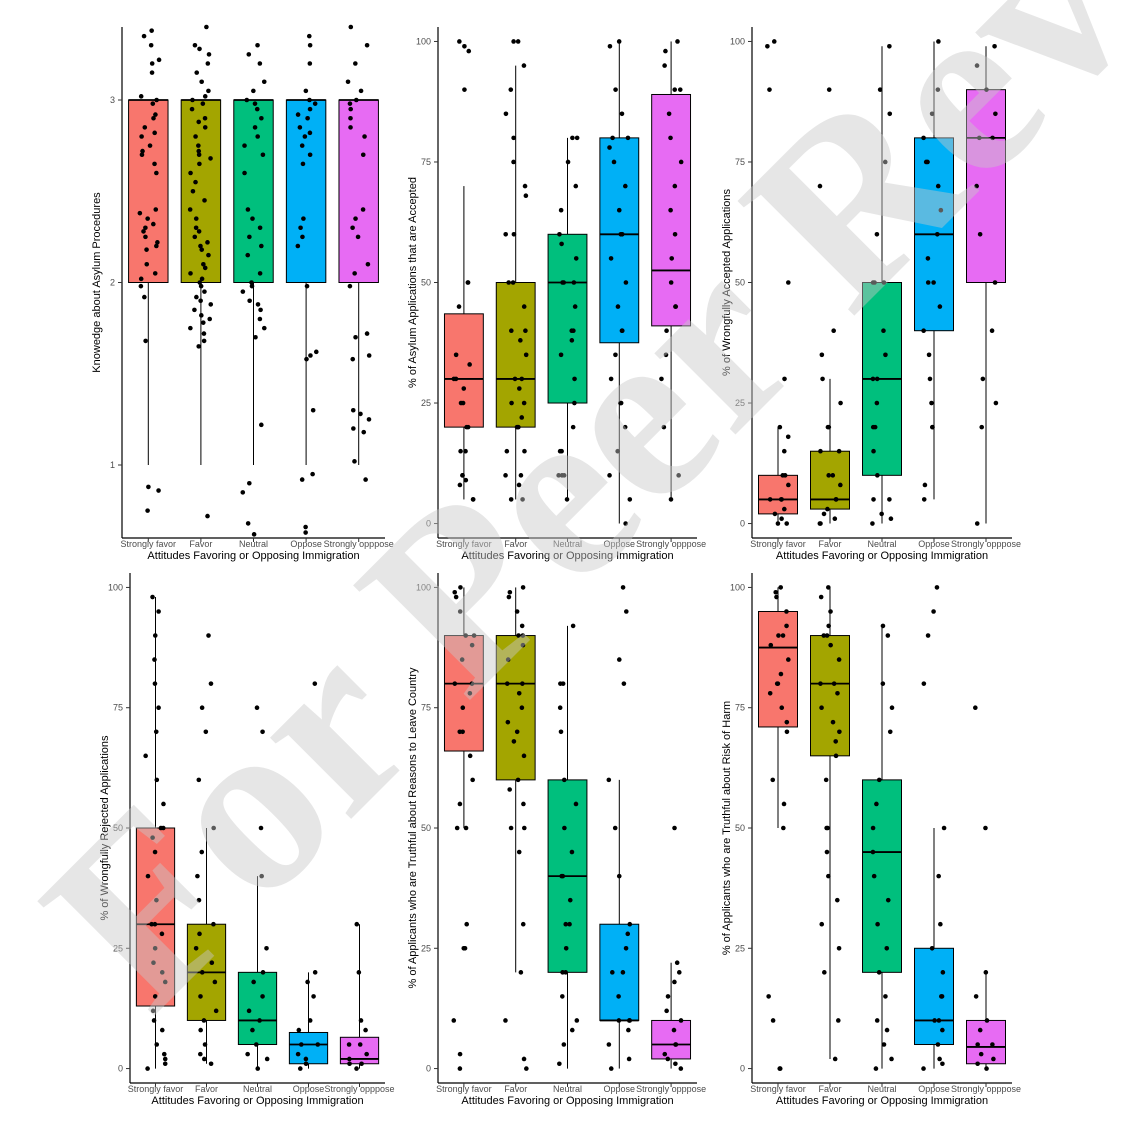  Describe the element at coordinates (829, 1089) in the screenshot. I see `x-tick-label: Favor` at that location.